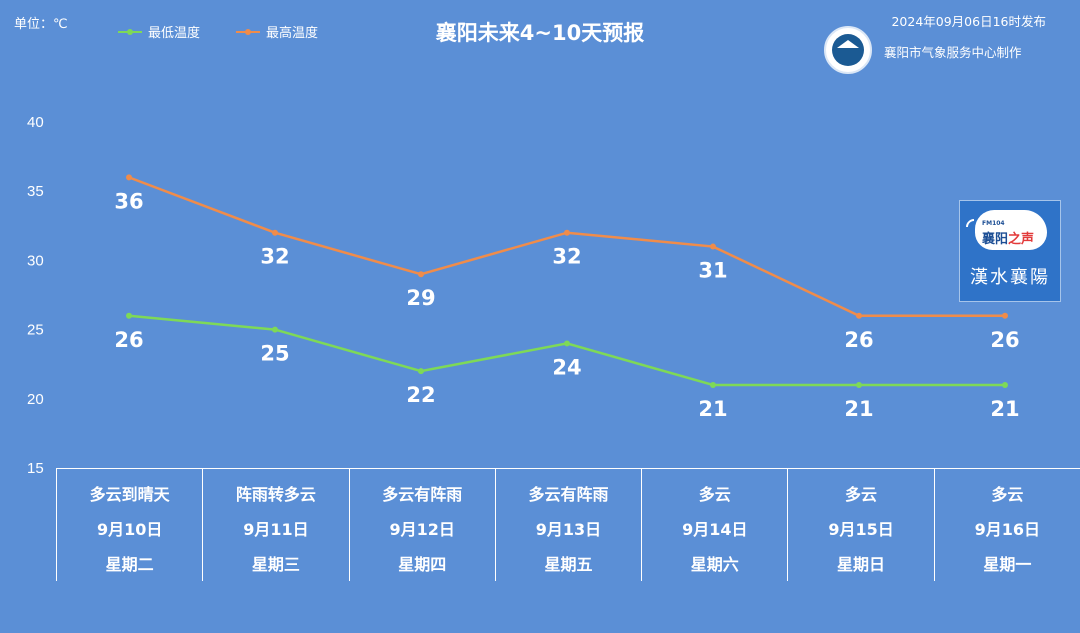 This screenshot has width=1080, height=633. Describe the element at coordinates (276, 529) in the screenshot. I see `day-date: 9月11日` at that location.